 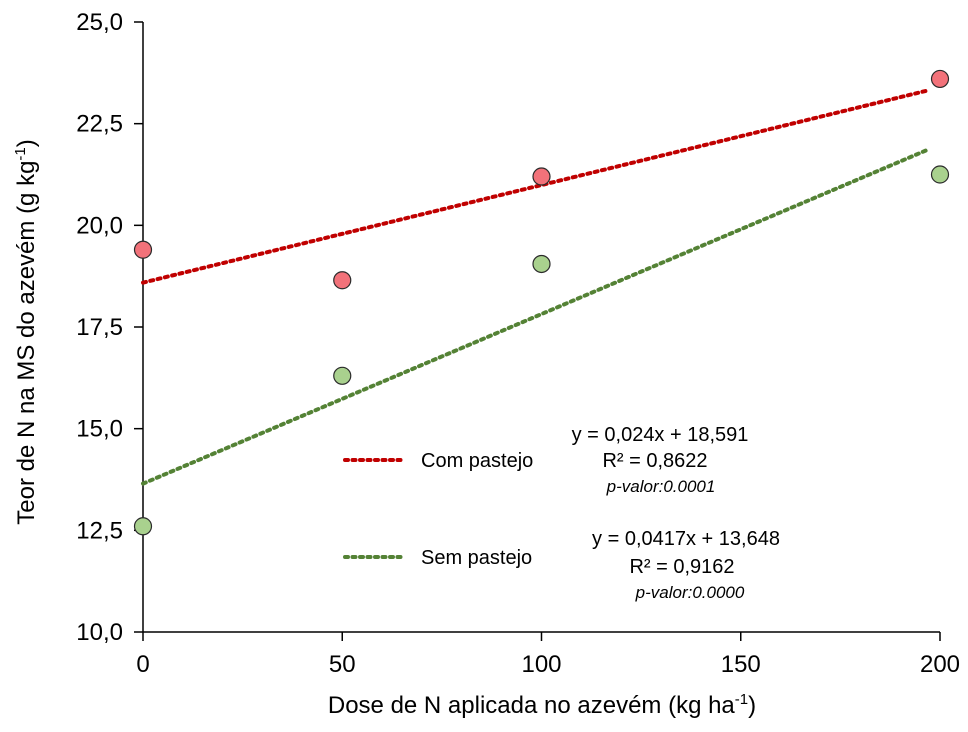 I want to click on equation-com-pastejo: y = 0,024x + 18,591, so click(x=660, y=435).